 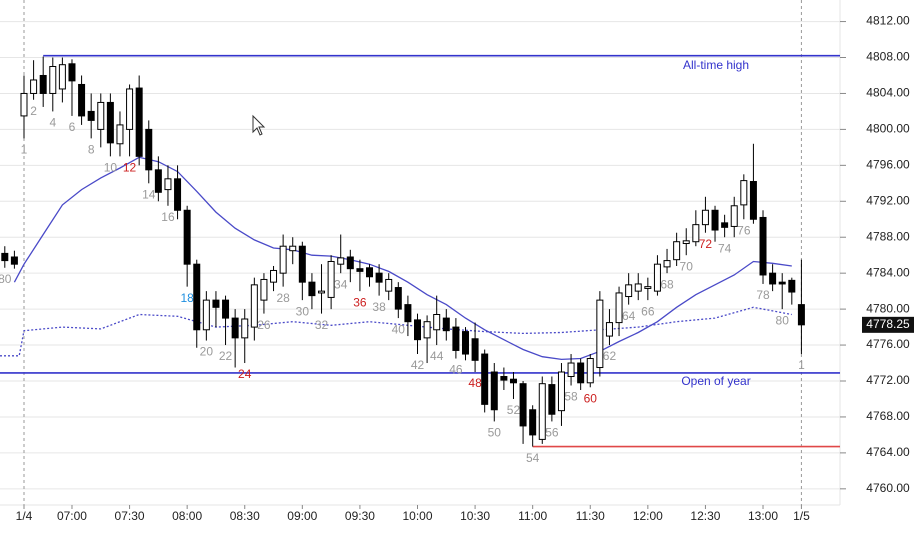 What do you see at coordinates (264, 325) in the screenshot?
I see `bar-label: 26` at bounding box center [264, 325].